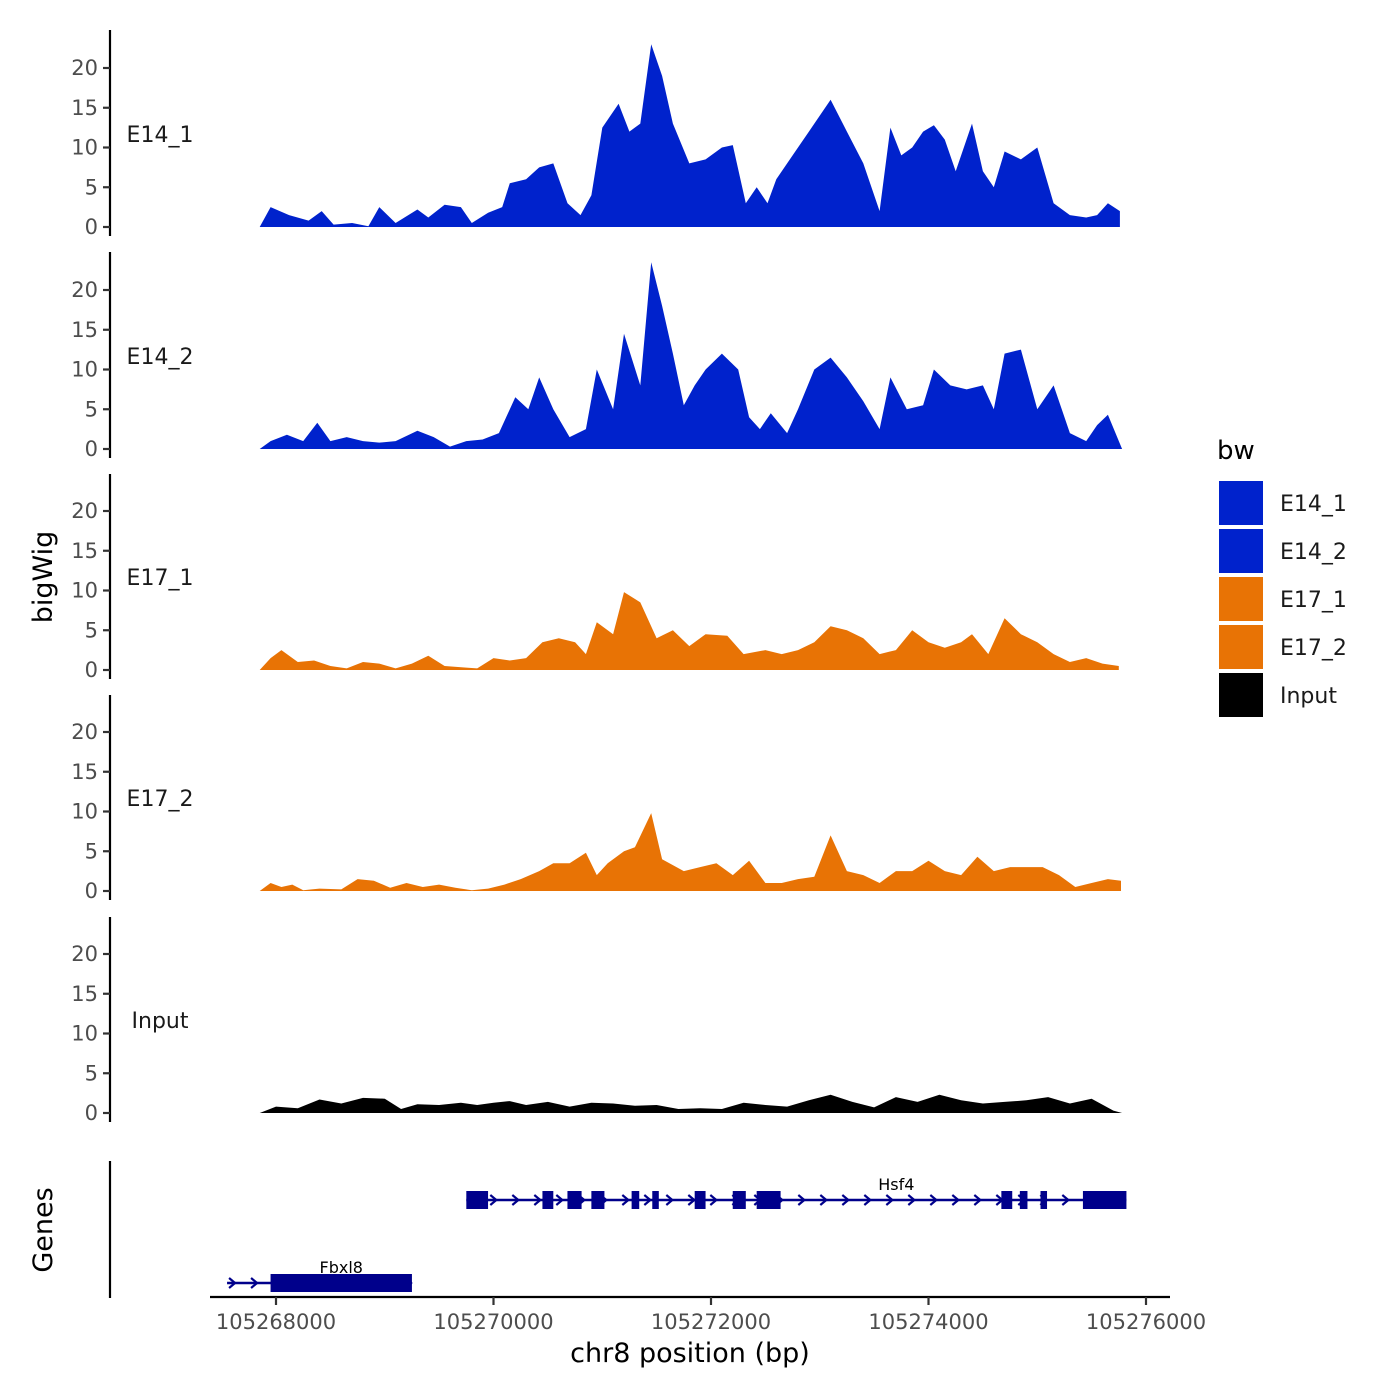 The image size is (1400, 1400). What do you see at coordinates (1277, 695) in the screenshot?
I see `legend-item-Input: Input` at bounding box center [1277, 695].